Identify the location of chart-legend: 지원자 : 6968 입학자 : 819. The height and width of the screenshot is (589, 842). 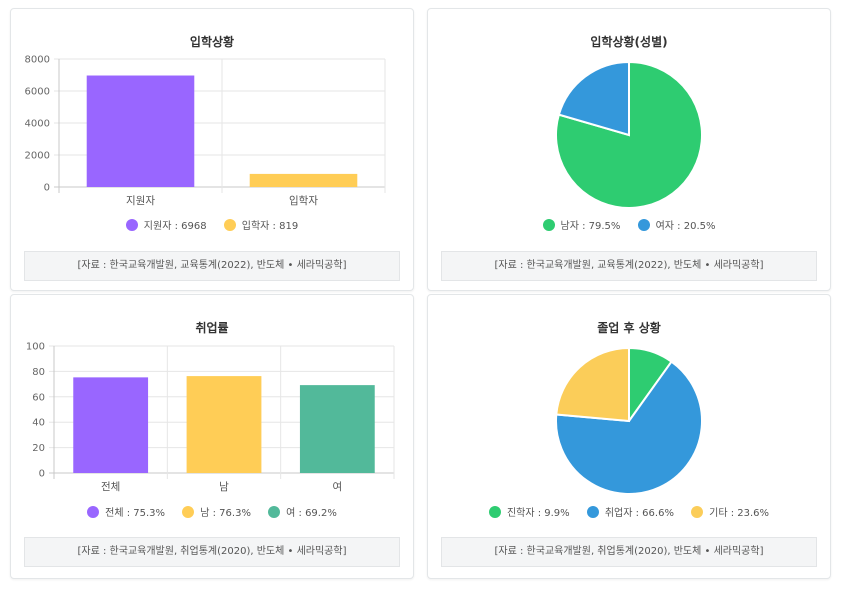
(212, 225).